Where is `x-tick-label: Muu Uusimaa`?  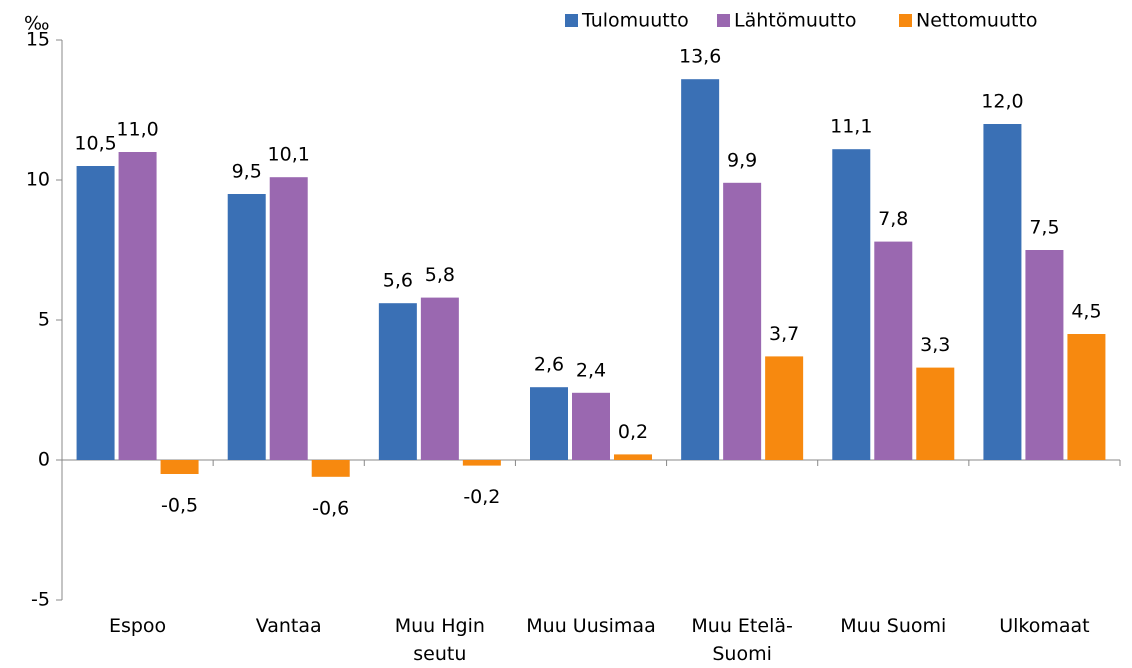 x-tick-label: Muu Uusimaa is located at coordinates (591, 626).